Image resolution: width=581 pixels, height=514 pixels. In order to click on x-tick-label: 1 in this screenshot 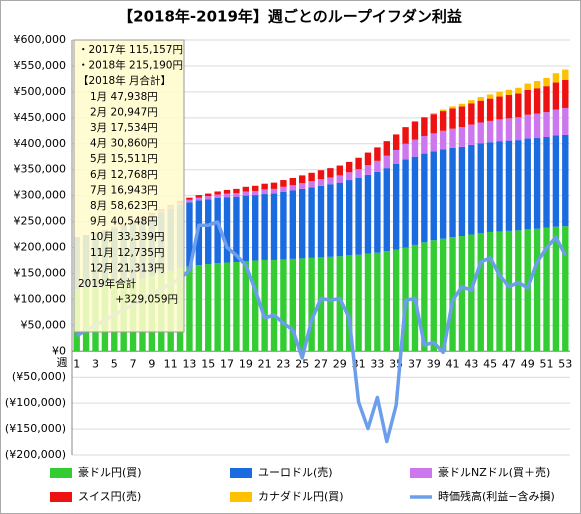, I will do `click(76, 363)`.